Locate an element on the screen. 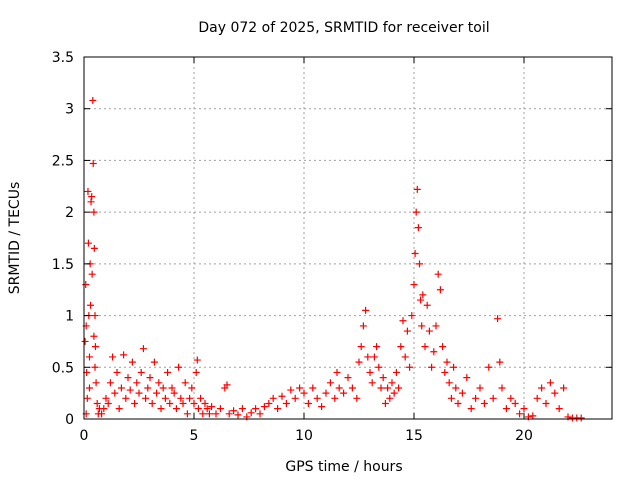 This screenshot has height=480, width=640. y-tick-label: 3 is located at coordinates (69, 110).